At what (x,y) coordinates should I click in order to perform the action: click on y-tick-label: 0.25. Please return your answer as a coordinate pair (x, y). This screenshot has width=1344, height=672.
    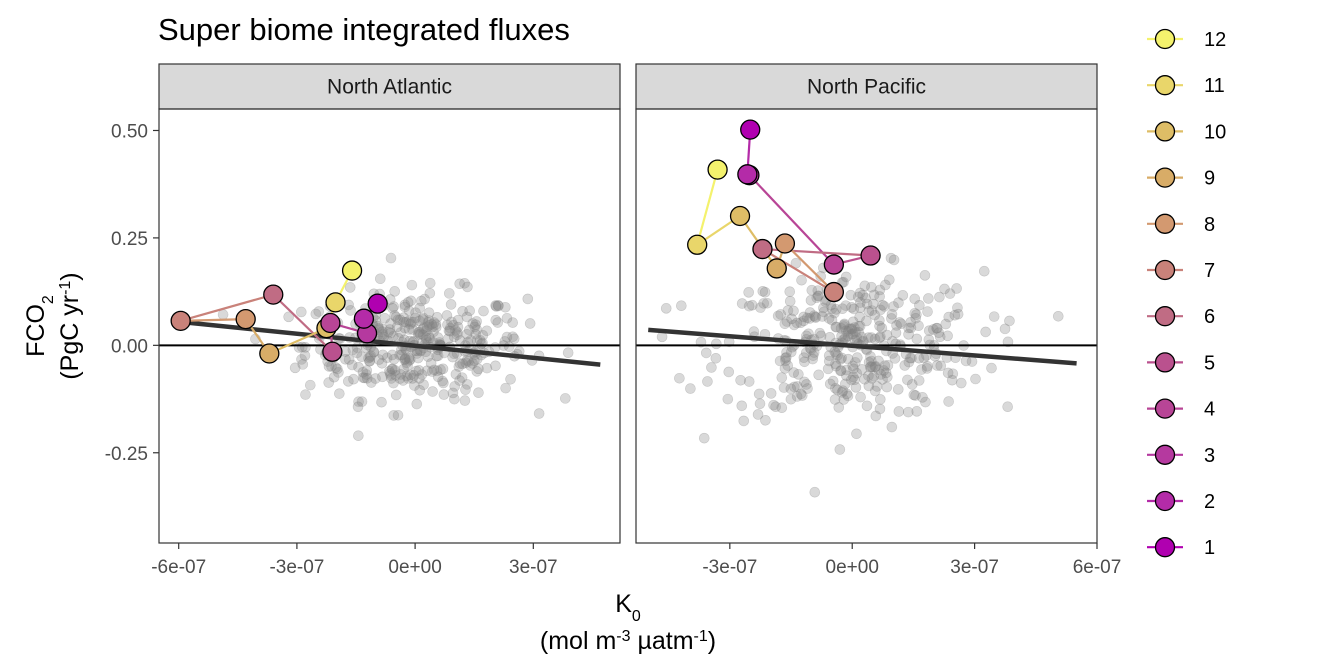
    Looking at the image, I should click on (129, 239).